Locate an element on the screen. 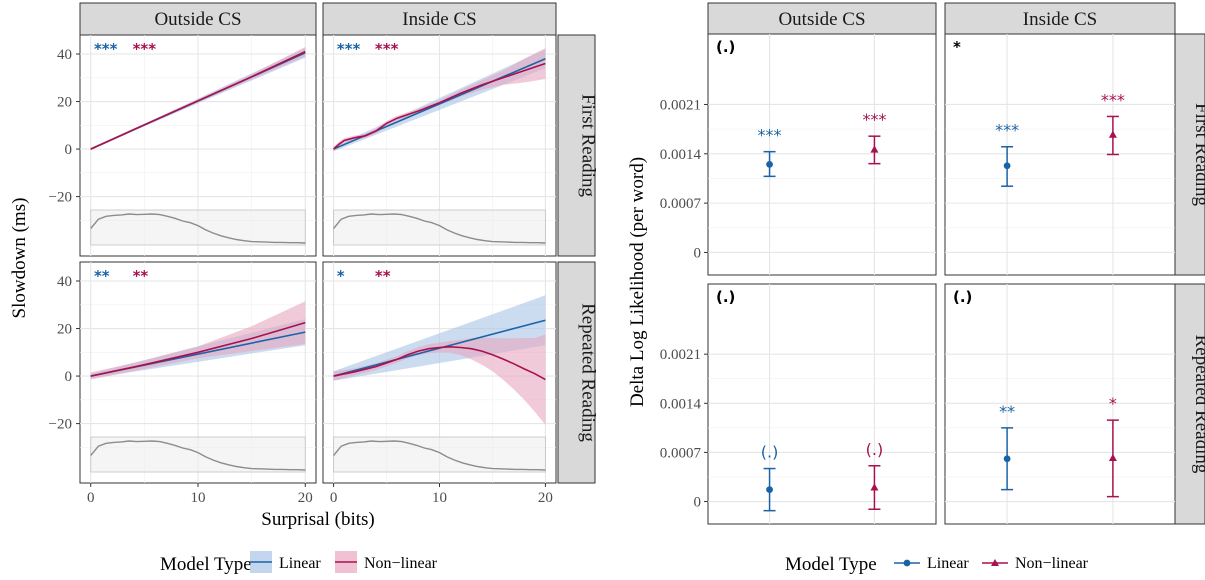 The width and height of the screenshot is (1205, 580). left-column-strip-label-0: Outside CS is located at coordinates (197, 19).